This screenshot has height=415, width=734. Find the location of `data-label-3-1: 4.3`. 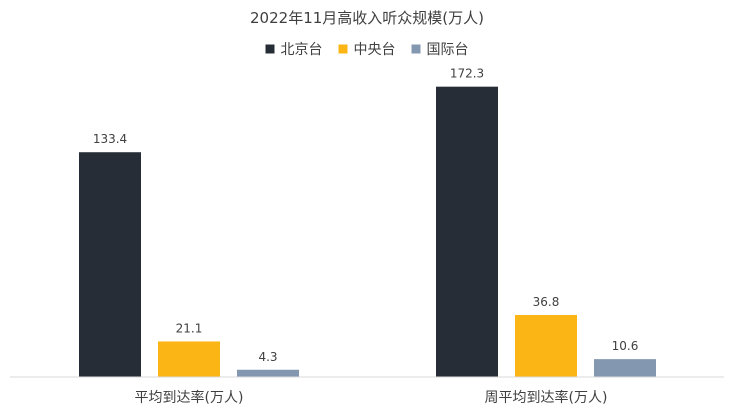

data-label-3-1: 4.3 is located at coordinates (267, 357).